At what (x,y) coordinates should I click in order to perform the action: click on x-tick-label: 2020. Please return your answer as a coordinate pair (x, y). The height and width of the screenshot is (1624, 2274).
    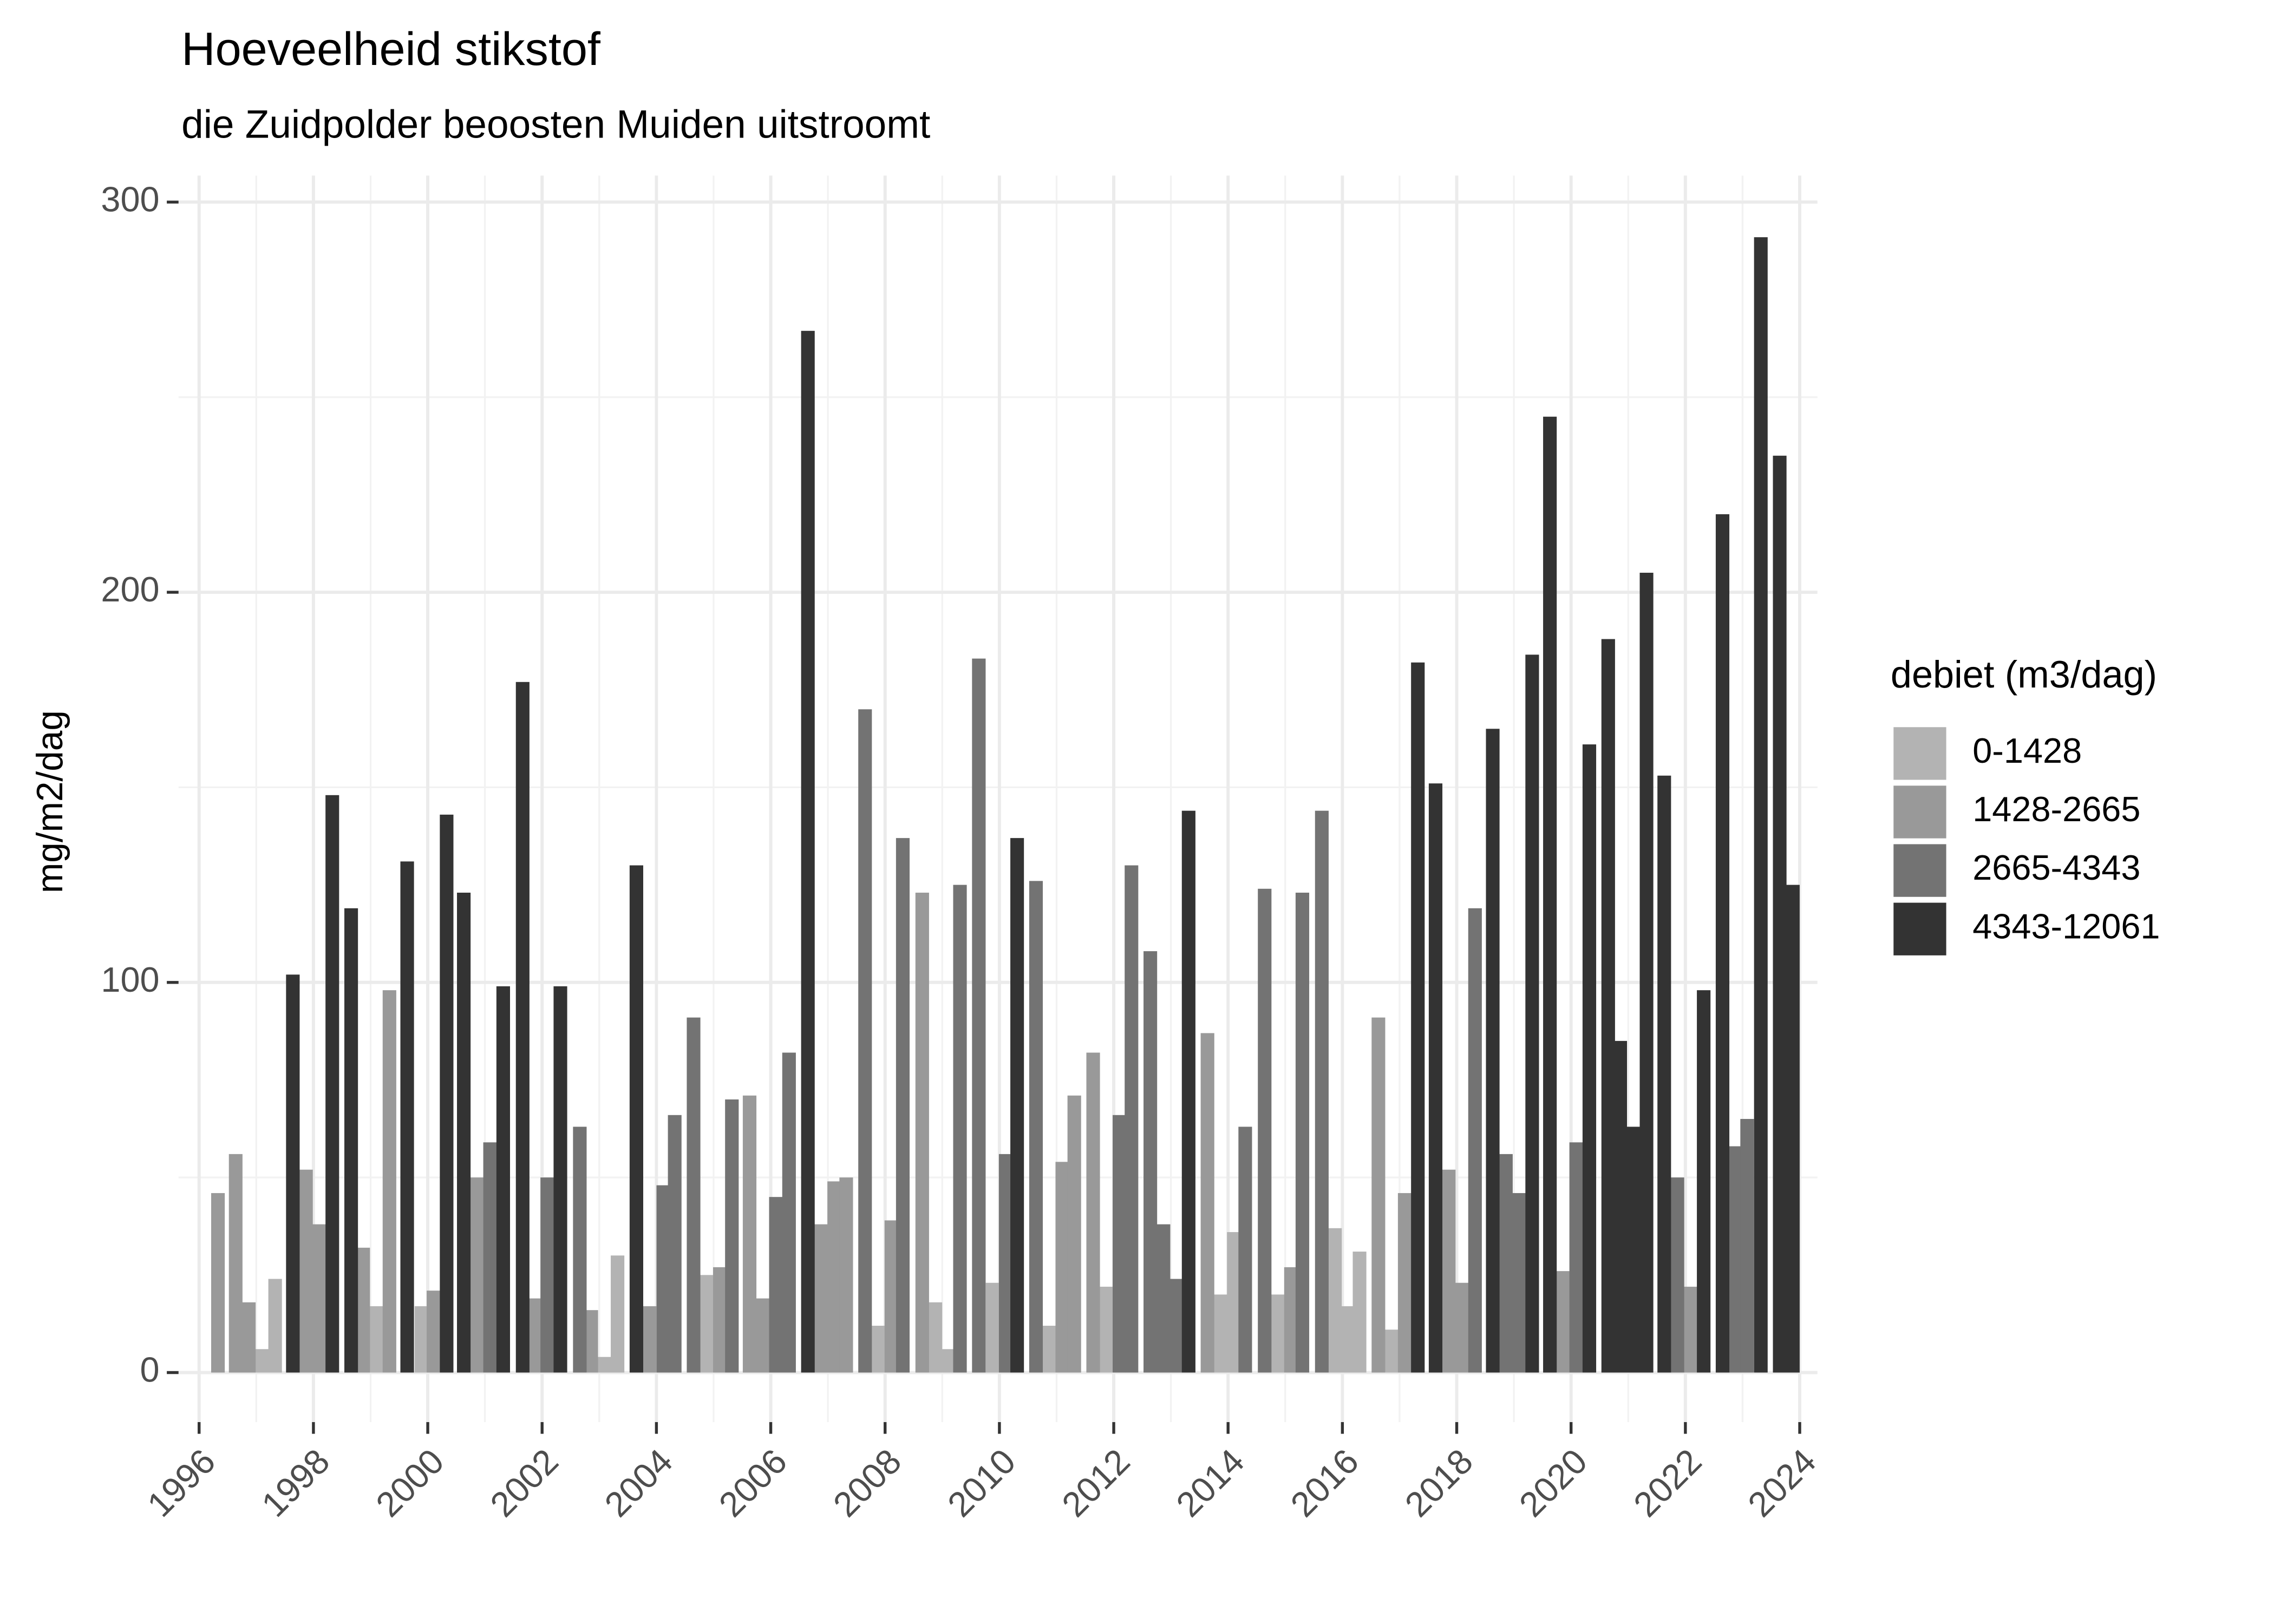
    Looking at the image, I should click on (1554, 1482).